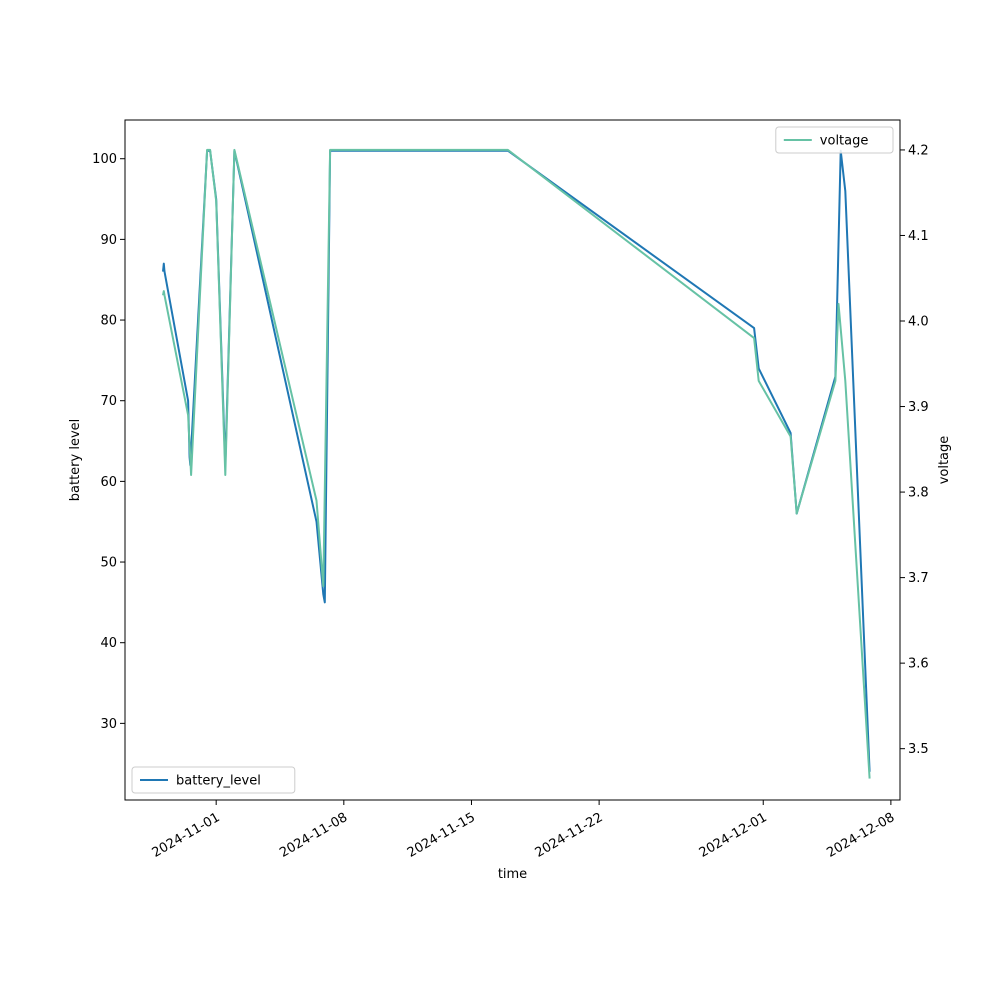 The width and height of the screenshot is (1000, 1000). What do you see at coordinates (313, 835) in the screenshot?
I see `x-tick-label: 2024-11-08` at bounding box center [313, 835].